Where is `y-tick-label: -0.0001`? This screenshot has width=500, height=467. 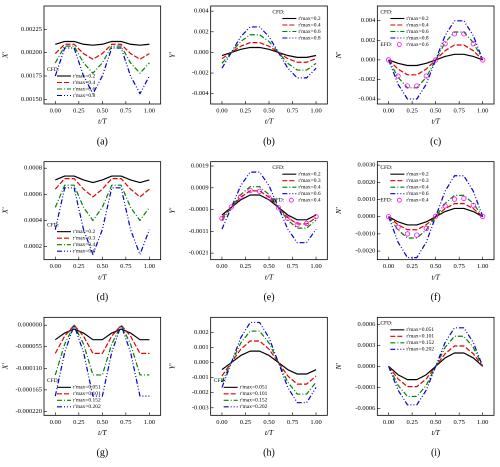
y-tick-label: -0.0001 is located at coordinates (199, 209).